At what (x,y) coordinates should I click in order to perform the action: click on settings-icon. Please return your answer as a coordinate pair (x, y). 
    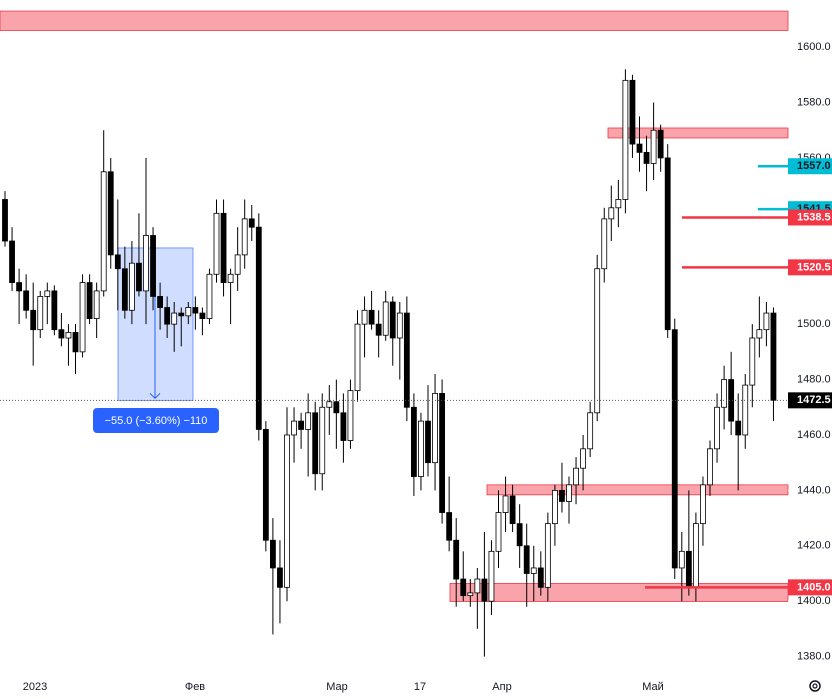
    Looking at the image, I should click on (815, 686).